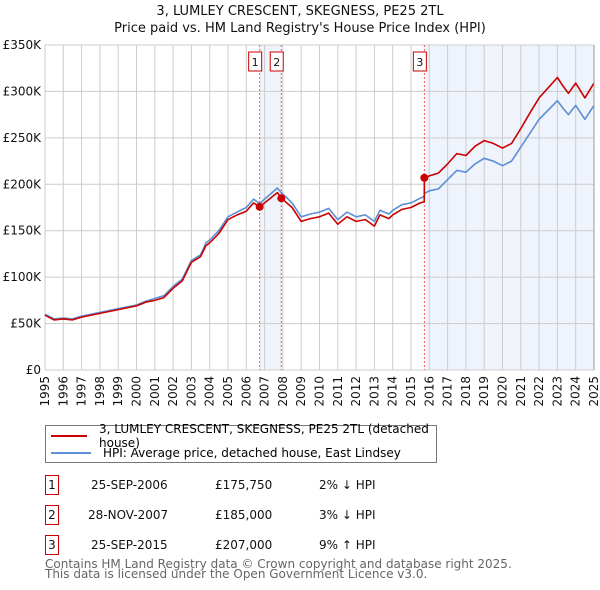  I want to click on sale-row: 1 25-SEP-2006 £175,750 2% ↓ HPI, so click(255, 486).